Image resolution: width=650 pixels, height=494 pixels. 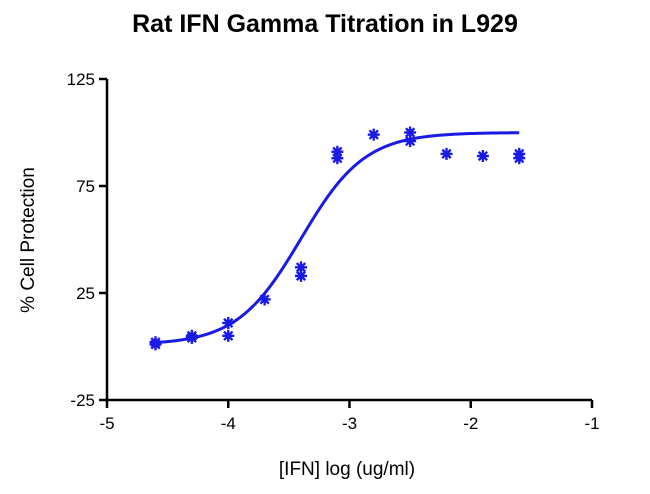 I want to click on y-tick-label: 25, so click(x=85, y=293).